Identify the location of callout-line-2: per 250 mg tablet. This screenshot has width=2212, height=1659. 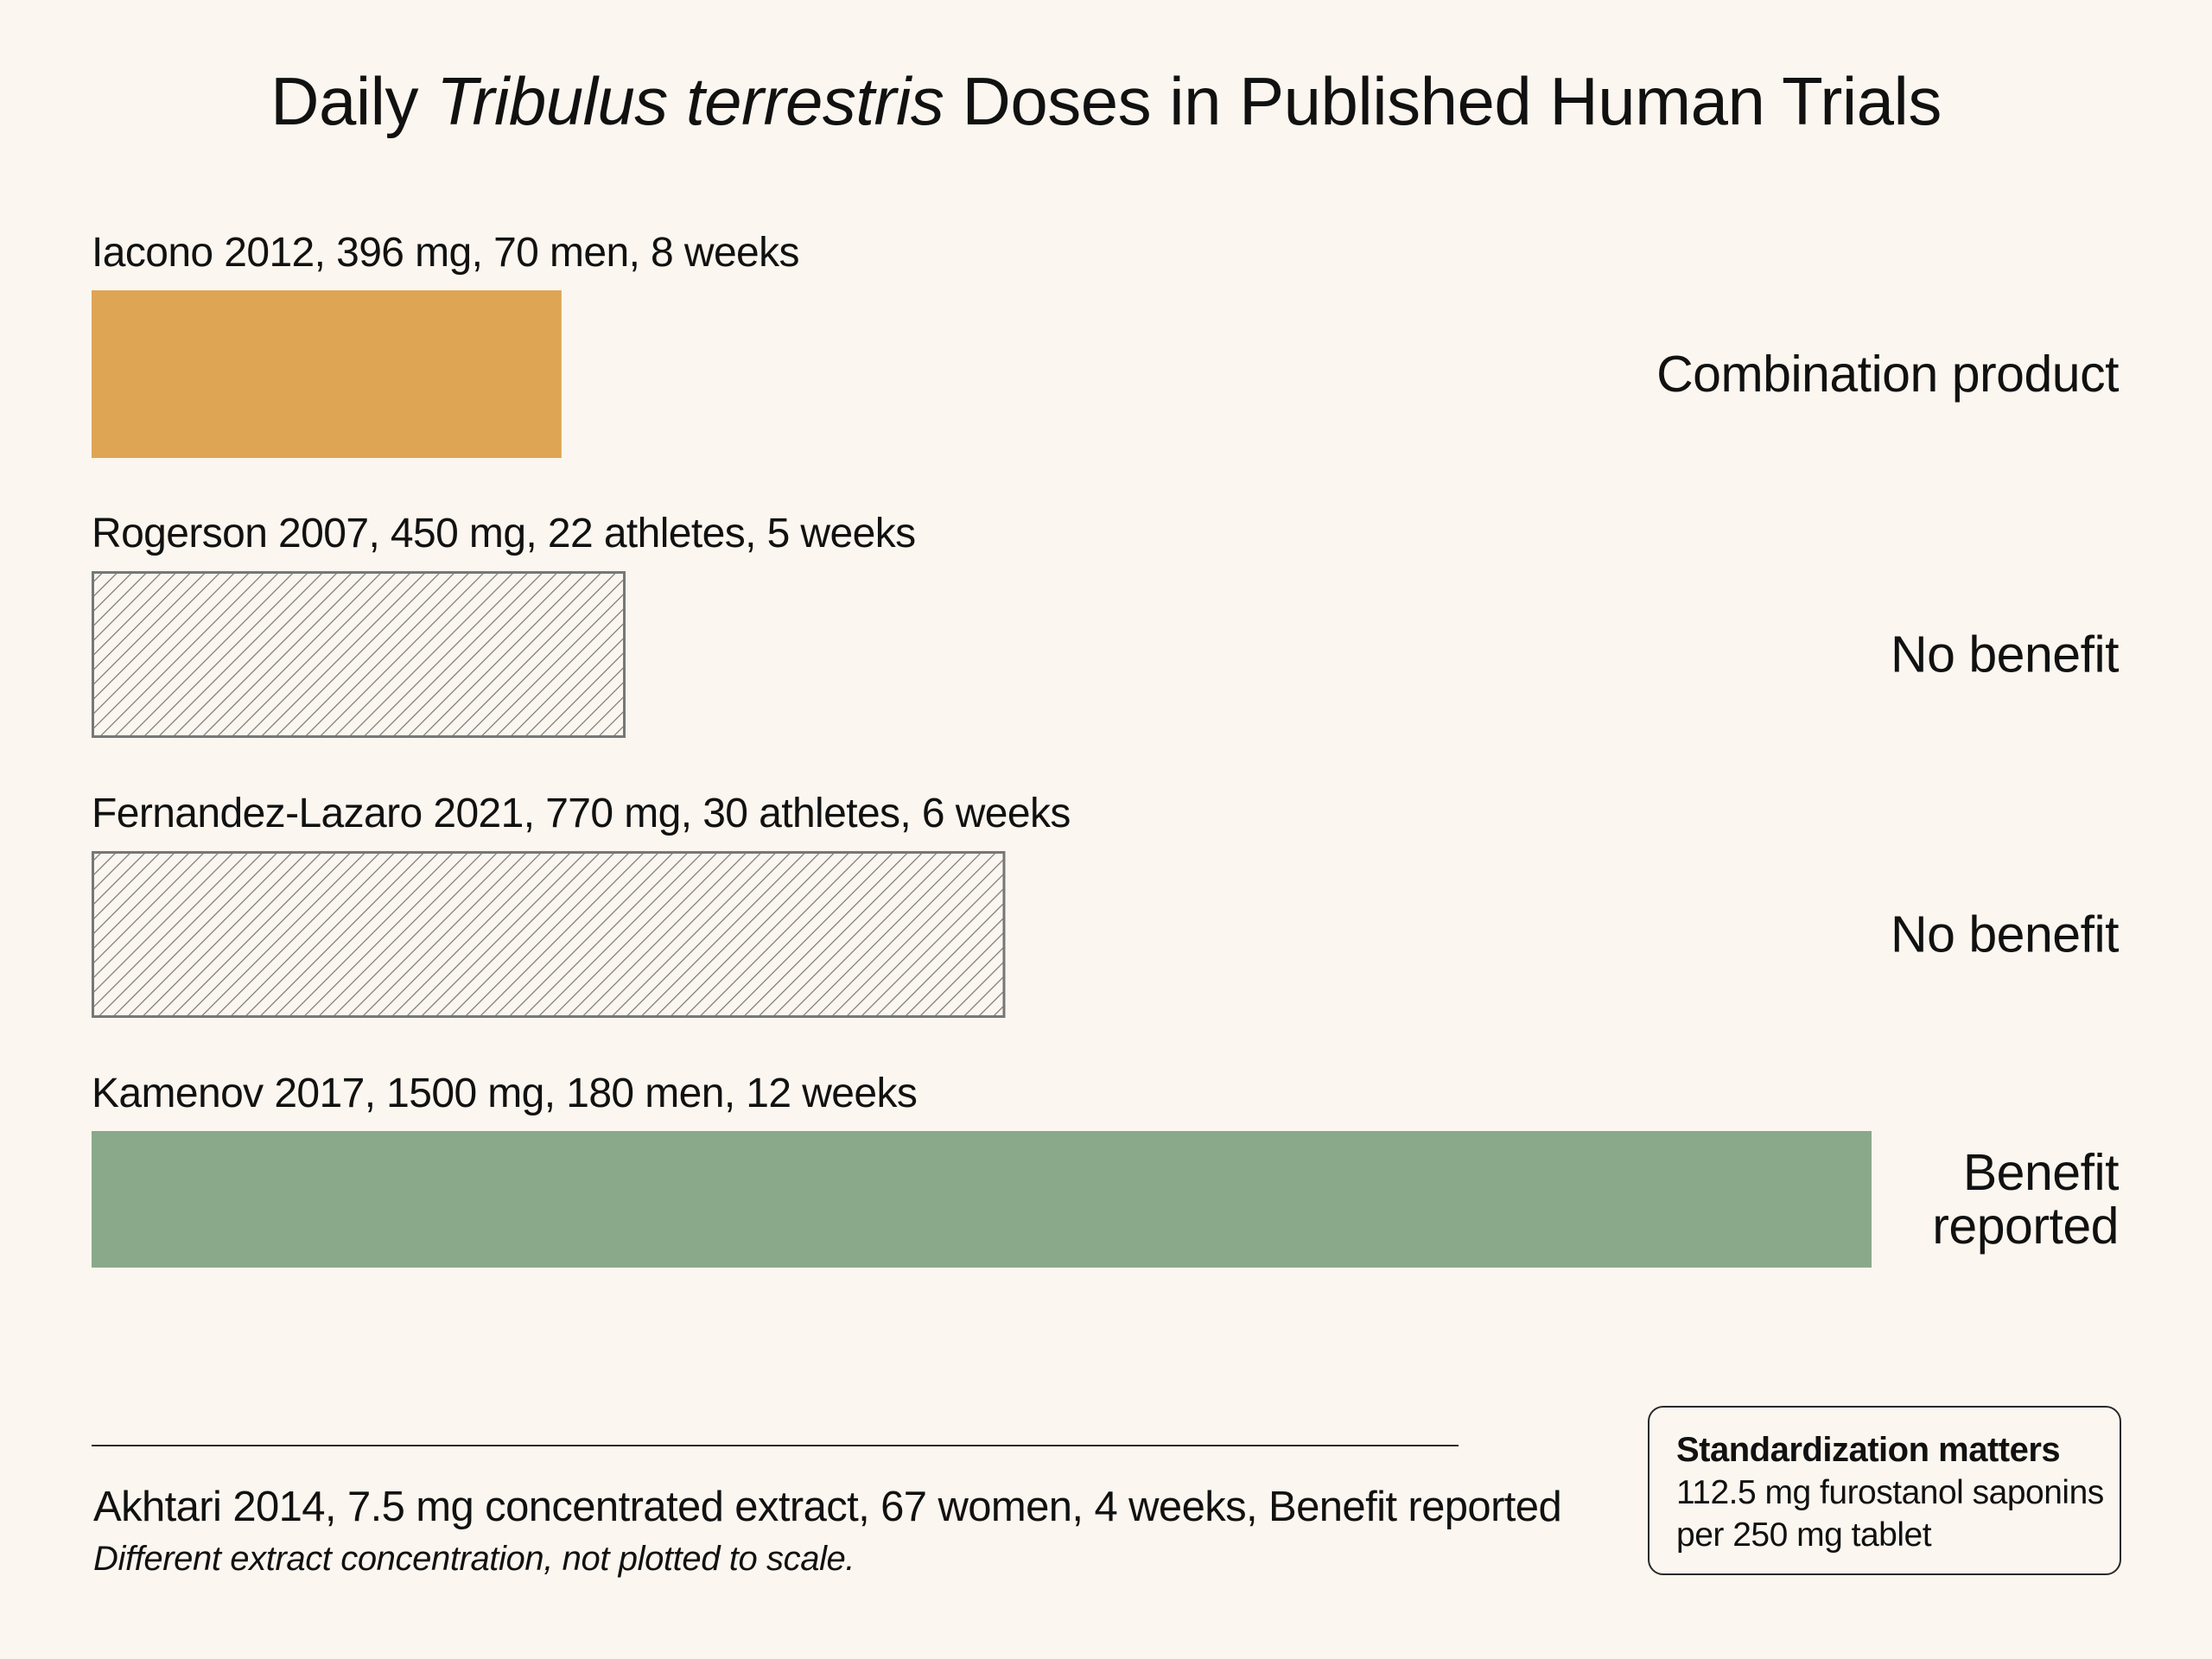
(1804, 1535).